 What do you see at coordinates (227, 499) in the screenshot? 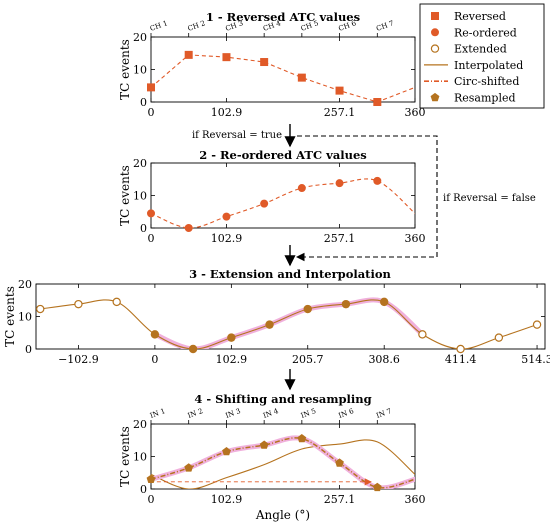
I see `panel4-xtick-label: 102.9` at bounding box center [227, 499].